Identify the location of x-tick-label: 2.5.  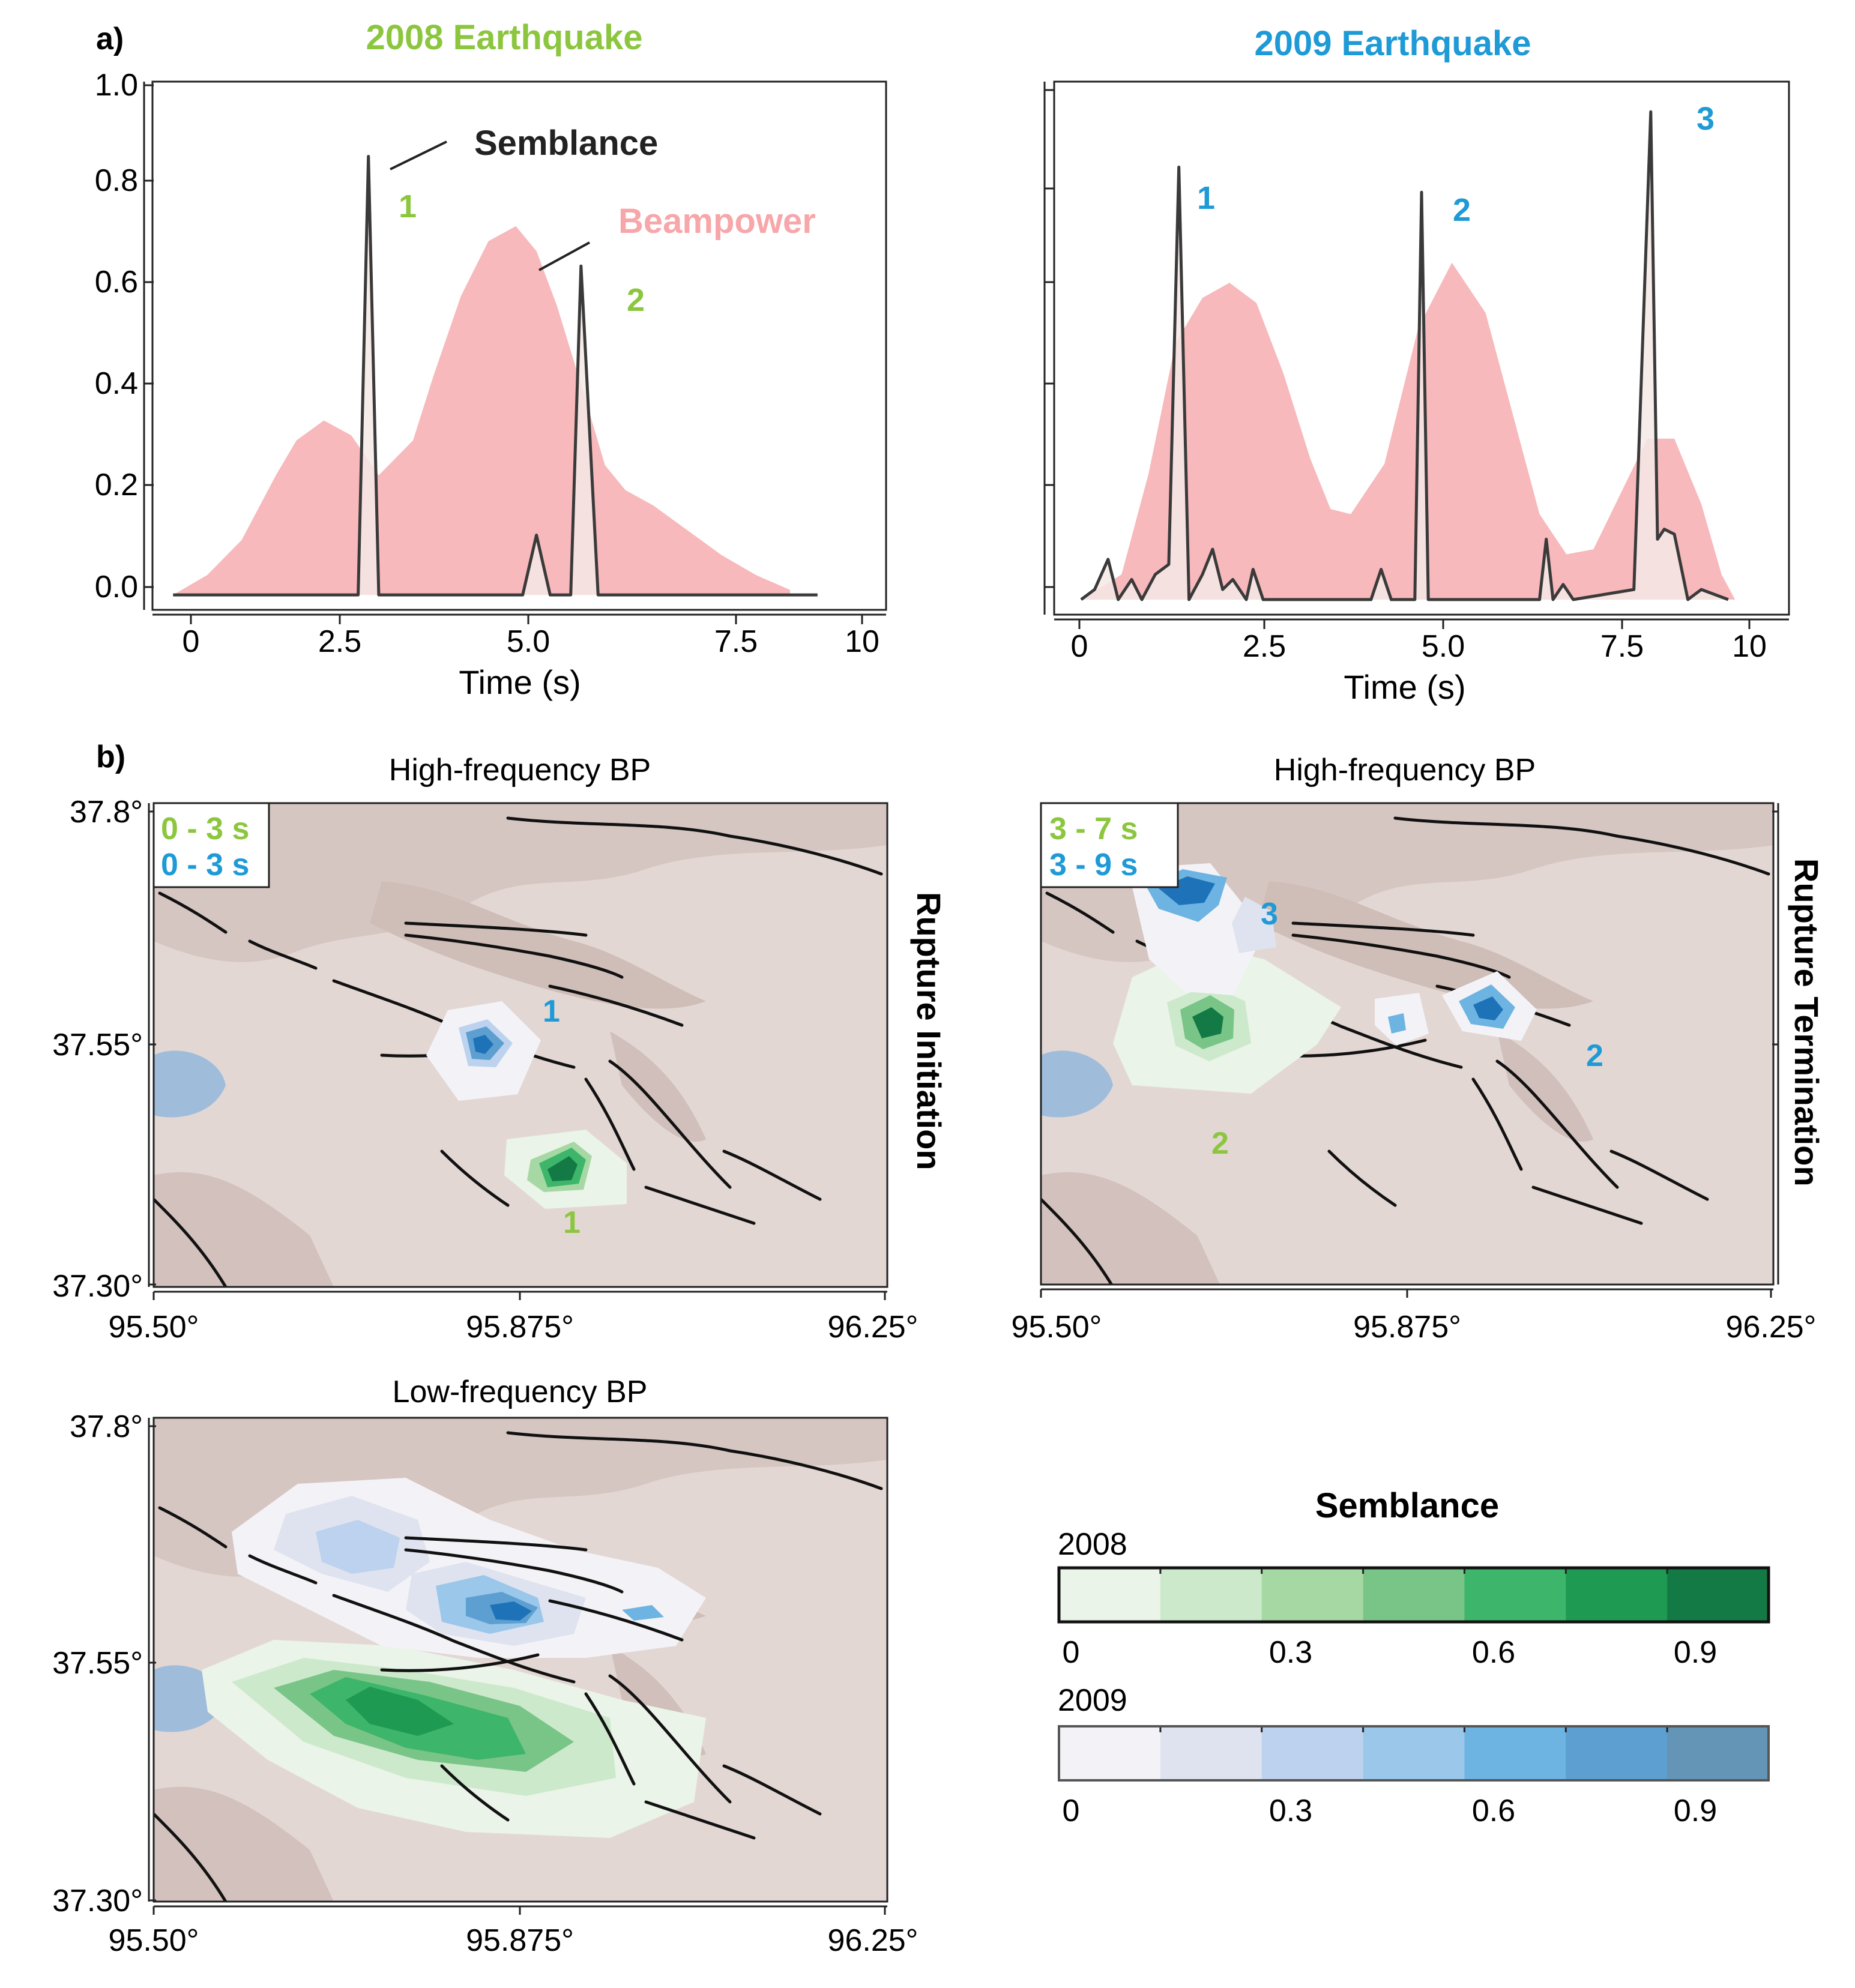
(1264, 646).